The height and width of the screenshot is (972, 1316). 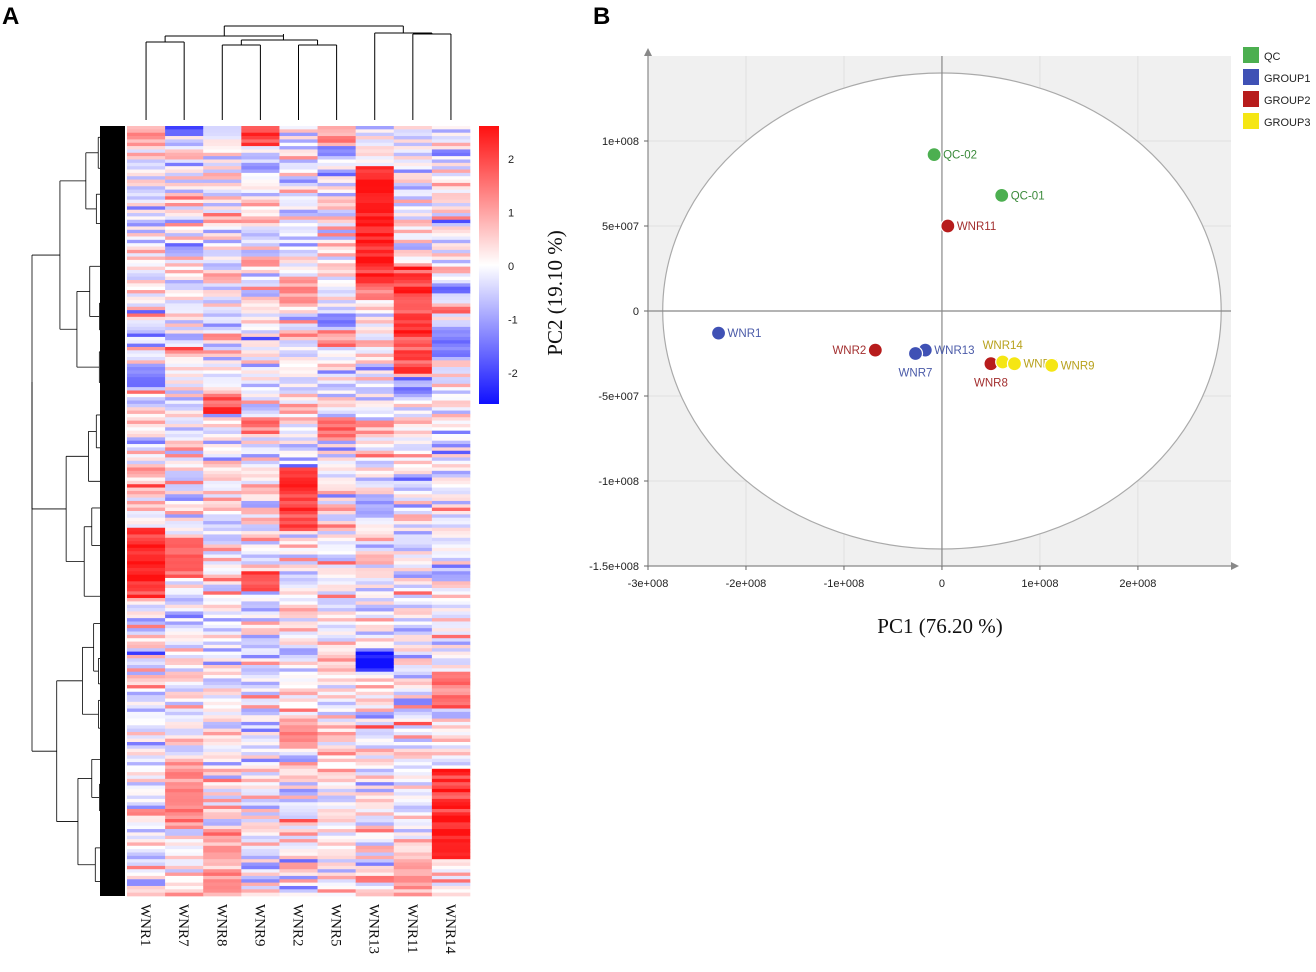 I want to click on scatter-point, so click(x=1002, y=195).